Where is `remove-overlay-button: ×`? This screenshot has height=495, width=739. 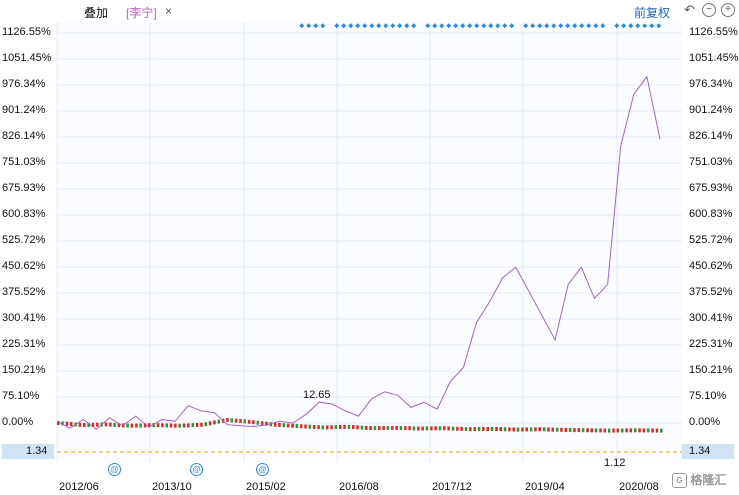 remove-overlay-button: × is located at coordinates (169, 11).